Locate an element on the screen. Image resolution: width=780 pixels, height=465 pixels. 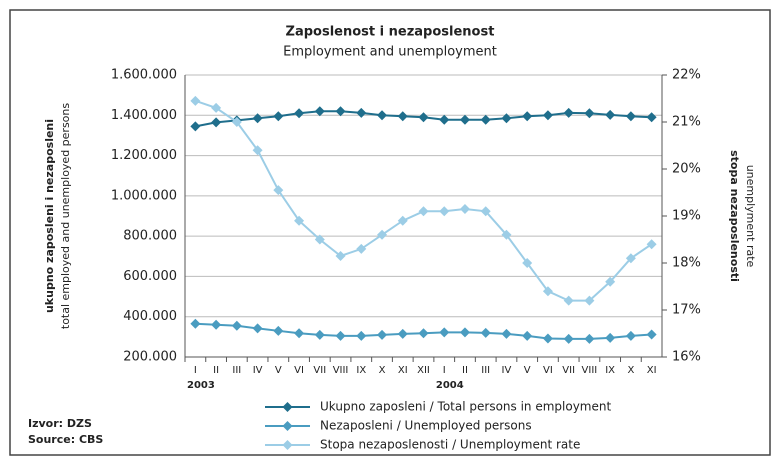
x-tick-label: IX is located at coordinates (361, 370).